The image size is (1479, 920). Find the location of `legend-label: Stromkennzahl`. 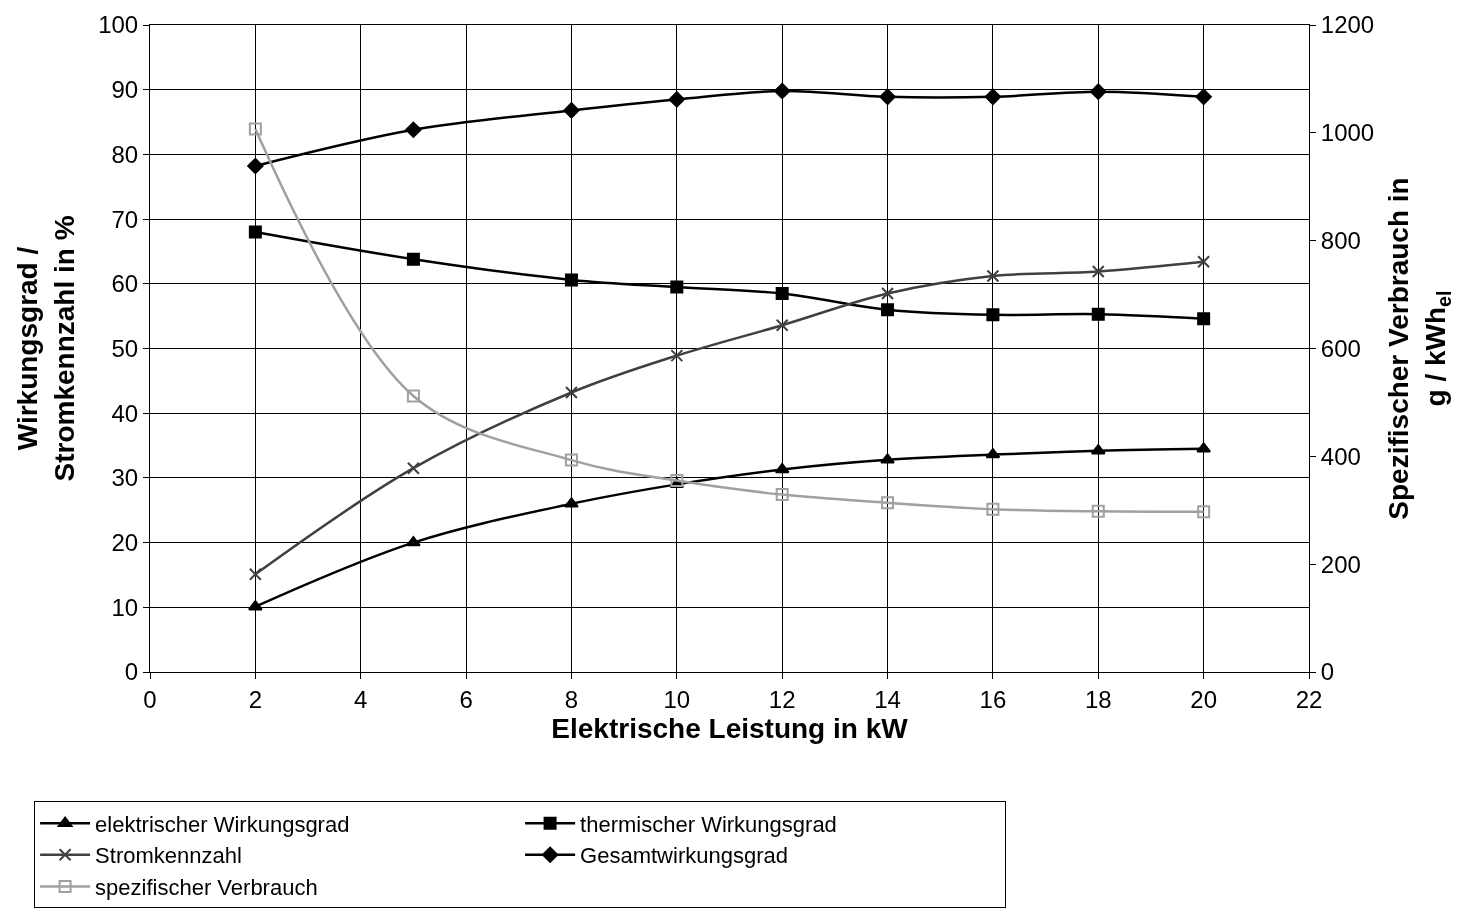

legend-label: Stromkennzahl is located at coordinates (168, 856).